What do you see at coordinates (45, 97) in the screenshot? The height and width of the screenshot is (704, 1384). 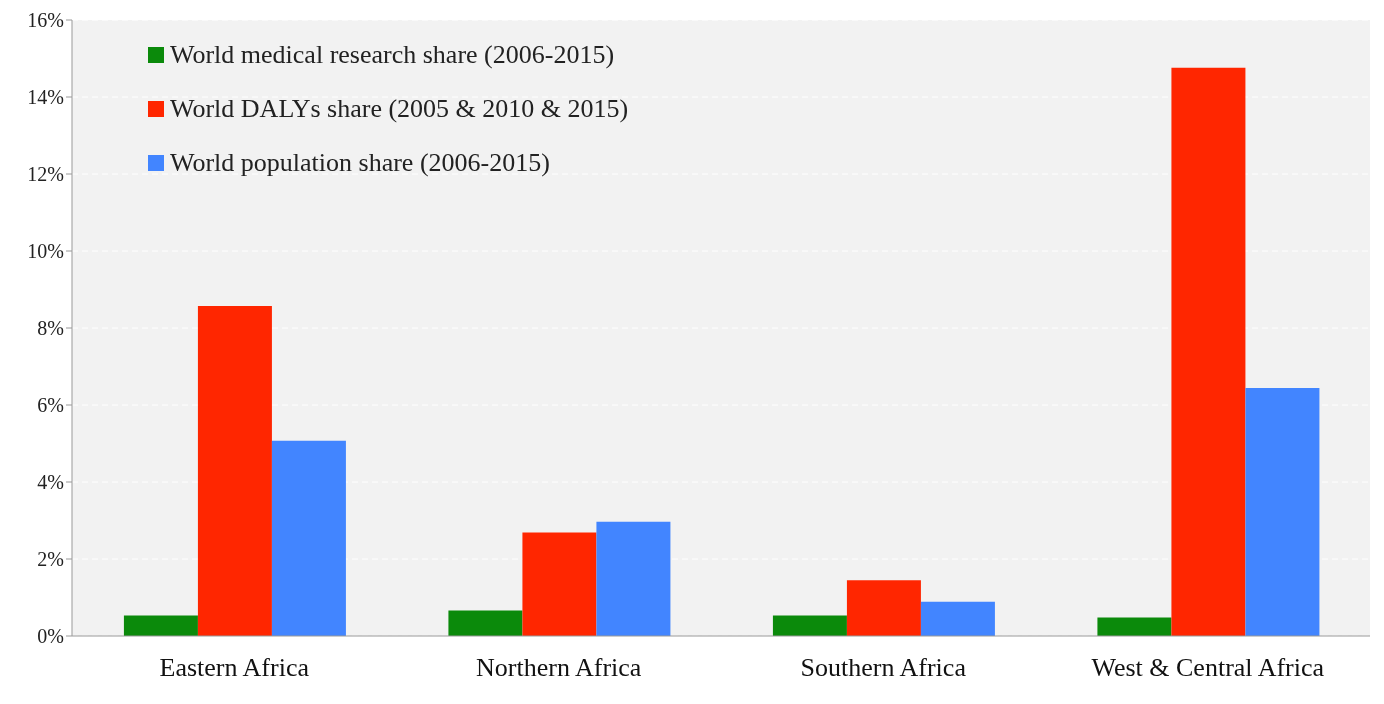 I see `y-tick-label: 14%` at bounding box center [45, 97].